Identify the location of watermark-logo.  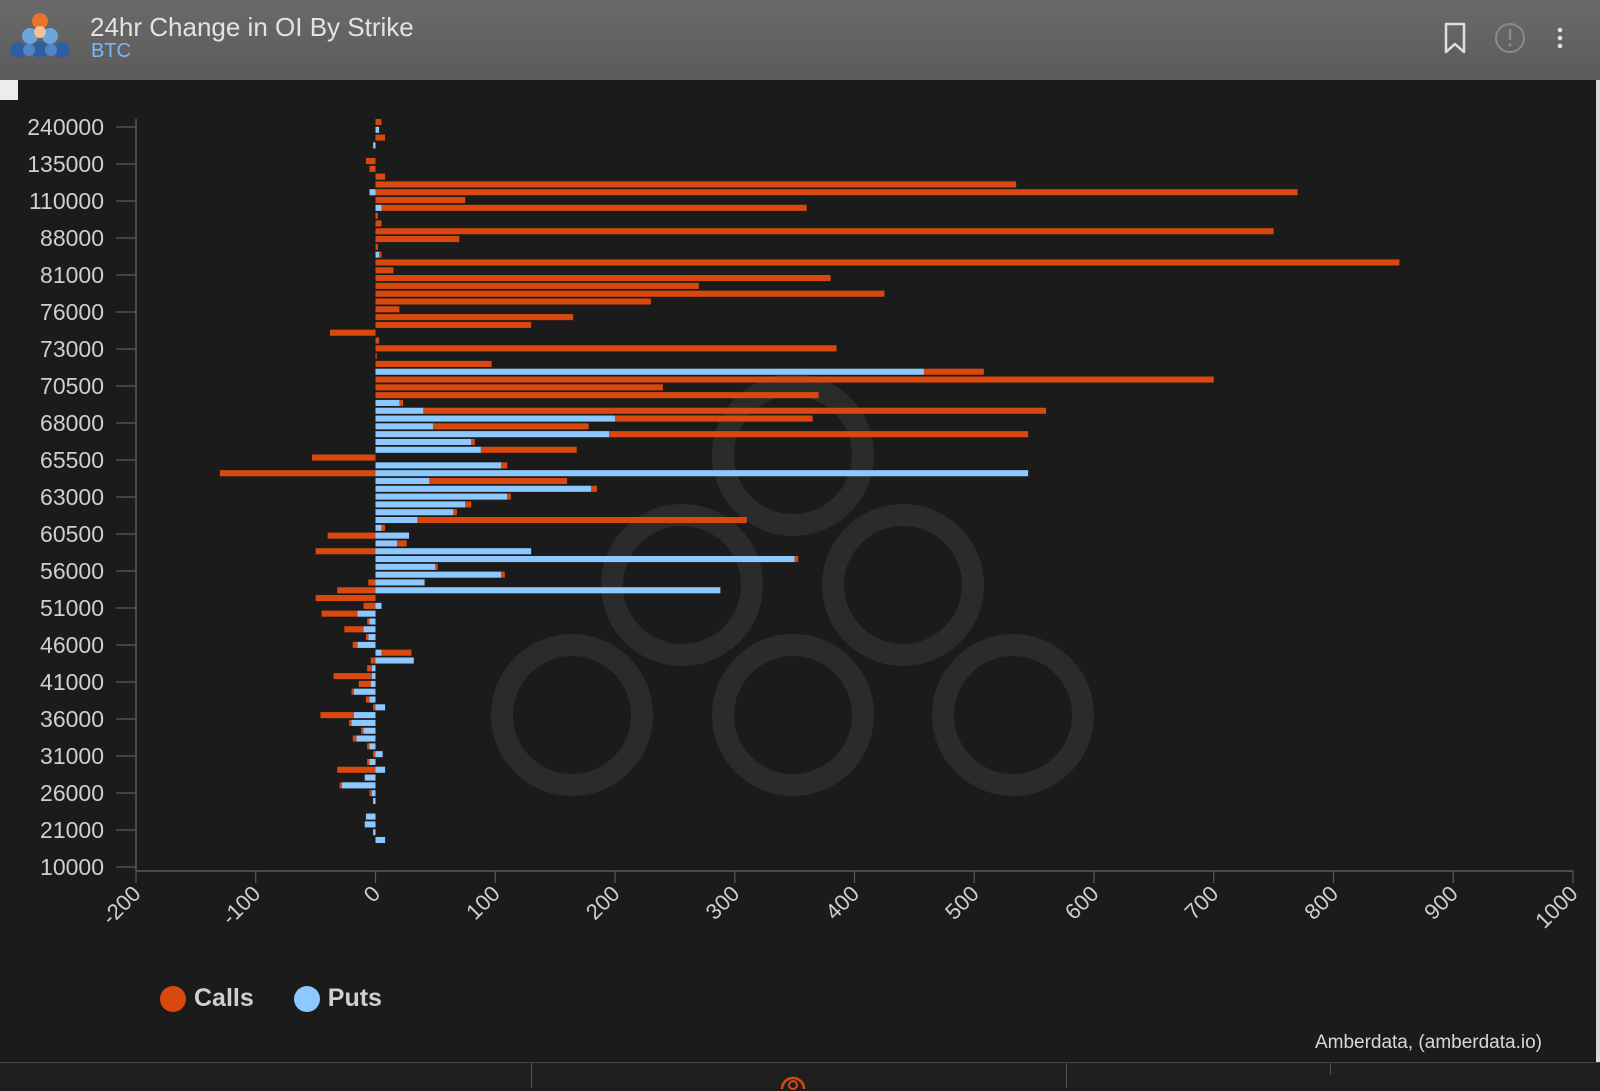
(792, 585).